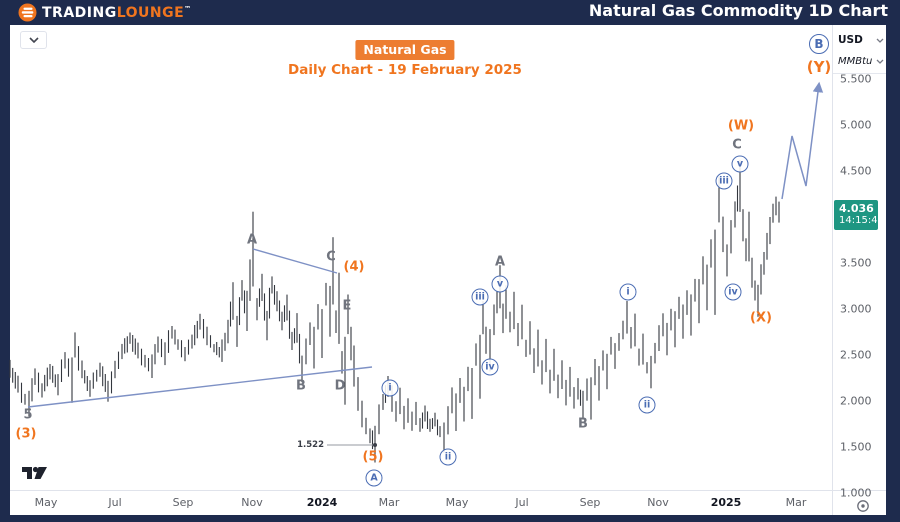  I want to click on time-axis-tick: 2025, so click(726, 502).